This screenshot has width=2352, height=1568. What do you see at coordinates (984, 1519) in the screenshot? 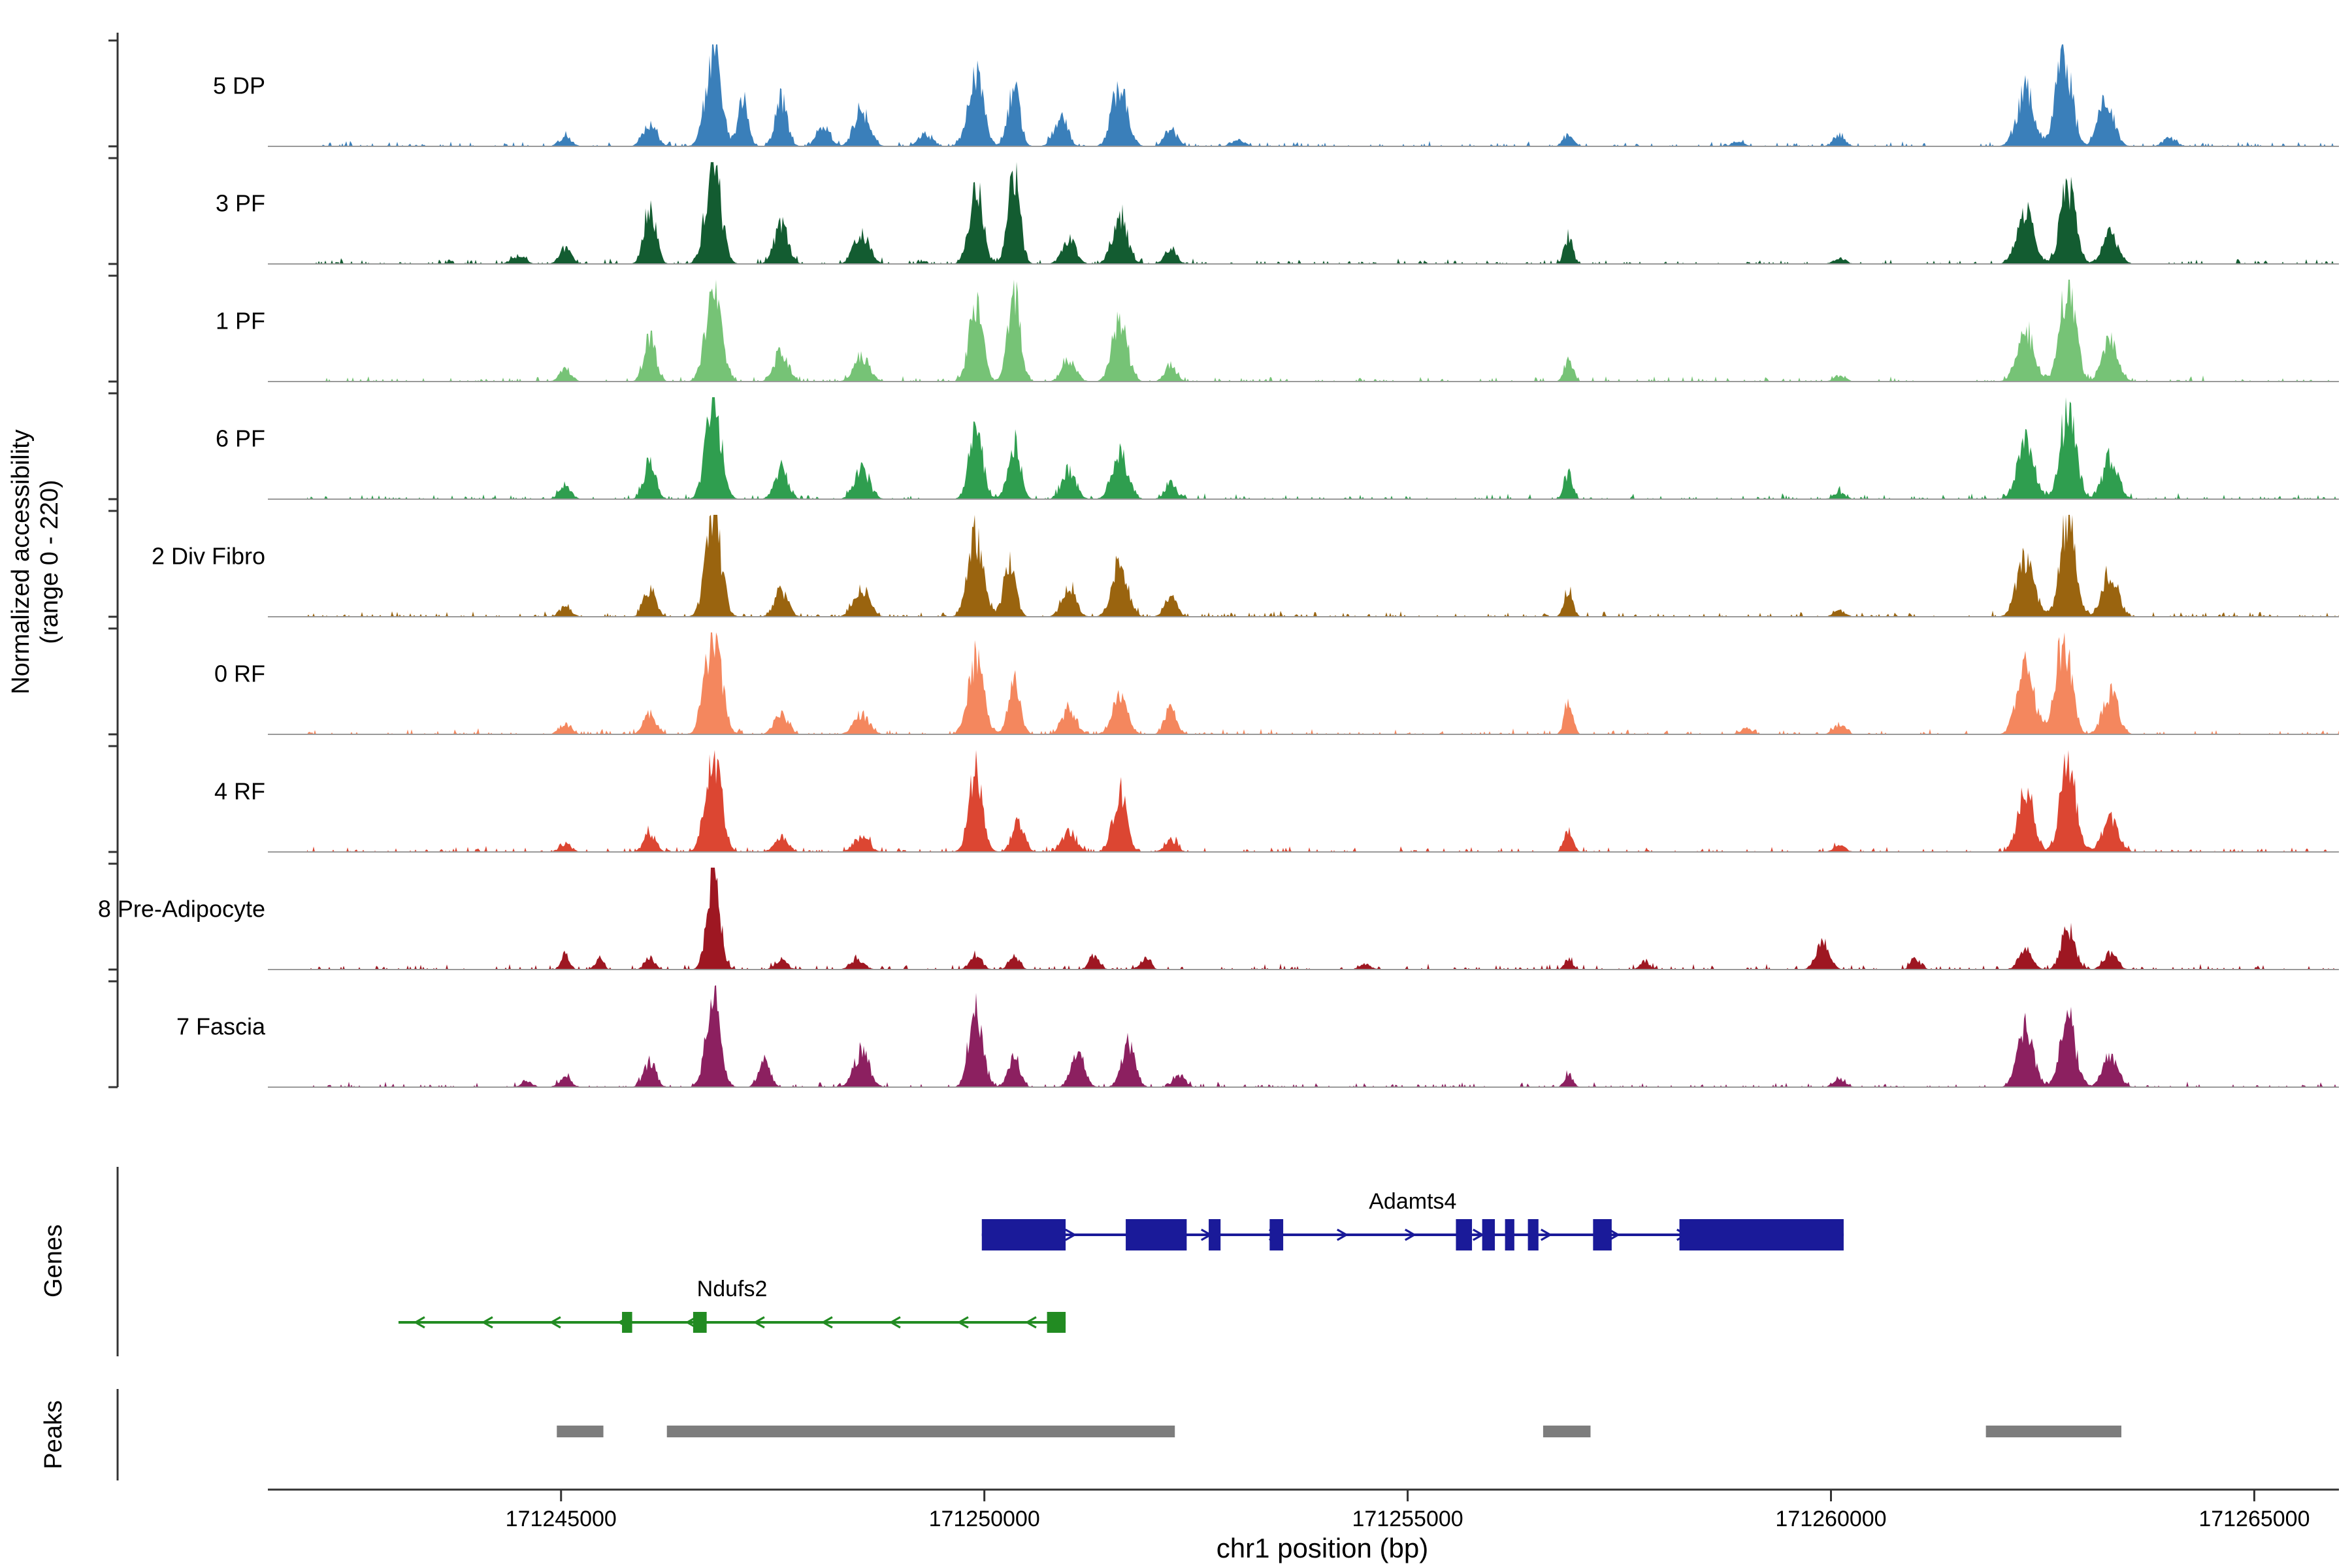
I see `x-tick-label: 171250000` at bounding box center [984, 1519].